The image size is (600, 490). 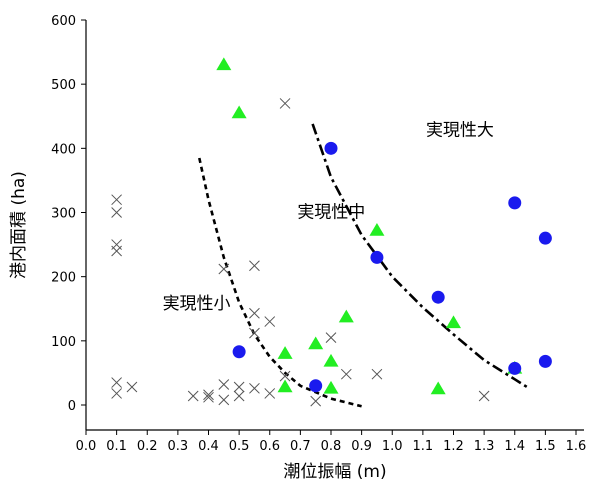 What do you see at coordinates (514, 446) in the screenshot?
I see `x-tick-label: 1.4` at bounding box center [514, 446].